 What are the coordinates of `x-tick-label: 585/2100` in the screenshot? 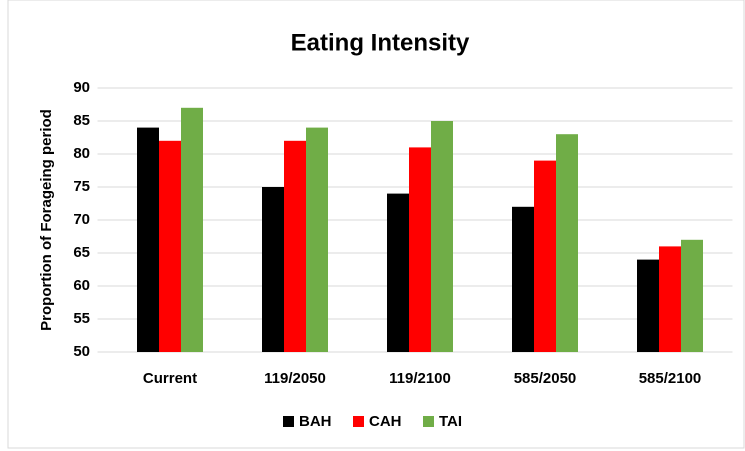 It's located at (670, 378).